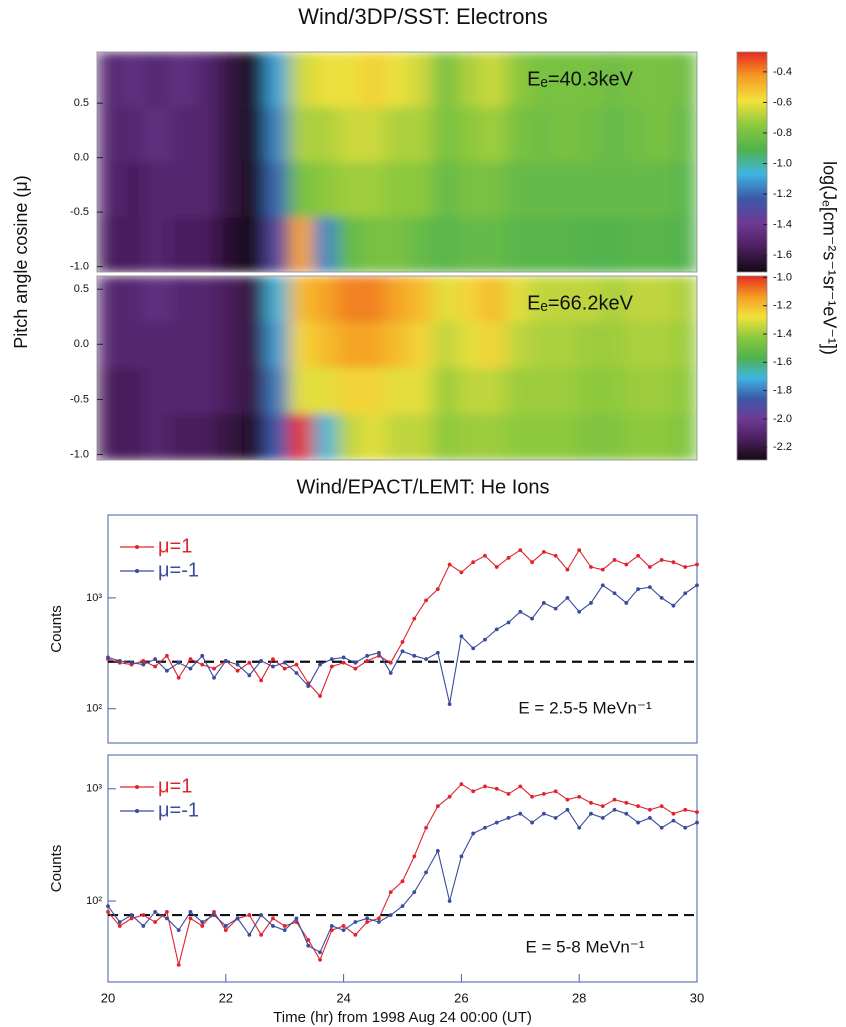  I want to click on x-tick-label: 28, so click(579, 997).